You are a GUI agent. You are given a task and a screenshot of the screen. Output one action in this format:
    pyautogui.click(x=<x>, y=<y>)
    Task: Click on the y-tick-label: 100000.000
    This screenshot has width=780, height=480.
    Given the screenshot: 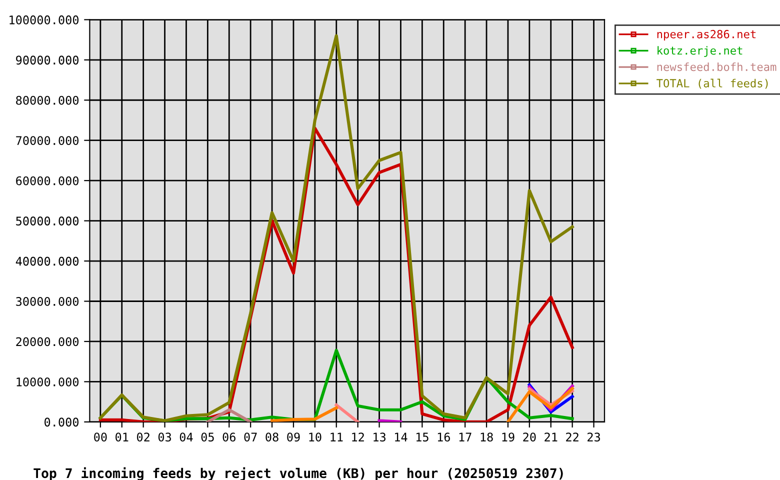 What is the action you would take?
    pyautogui.click(x=44, y=19)
    